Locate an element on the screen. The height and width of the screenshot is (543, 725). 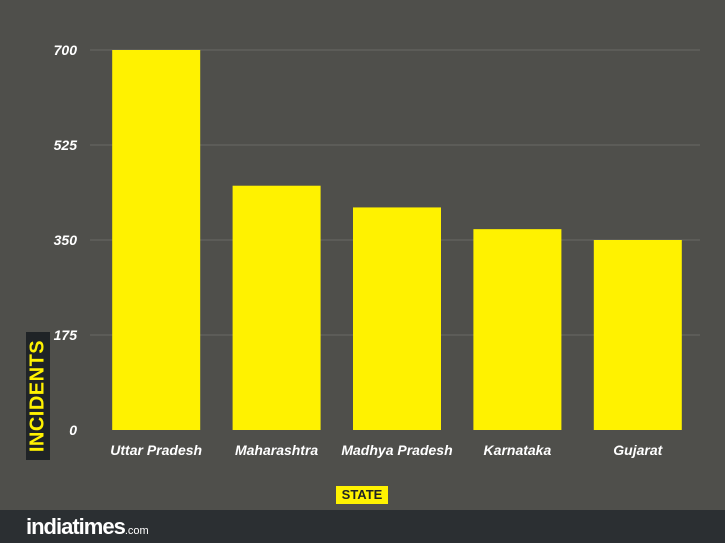
x-tick-label: Maharashtra is located at coordinates (276, 450).